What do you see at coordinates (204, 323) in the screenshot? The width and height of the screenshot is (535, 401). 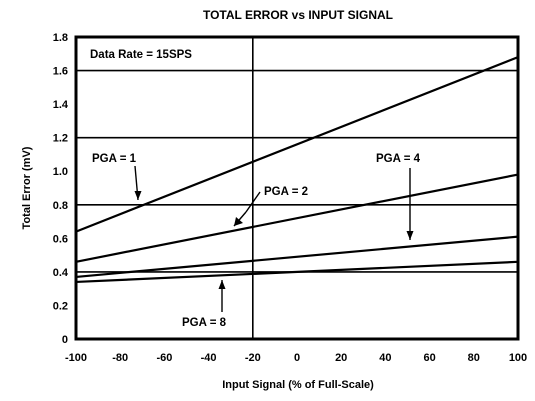 I see `pga-8-label: PGA = 8` at bounding box center [204, 323].